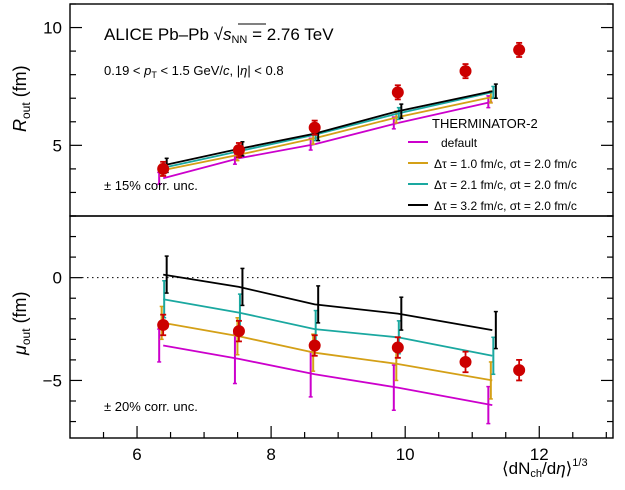 This screenshot has width=625, height=490. I want to click on legend-label: Δτ = 1.0 fm/c, σt = 2.0 fm/c, so click(505, 164).